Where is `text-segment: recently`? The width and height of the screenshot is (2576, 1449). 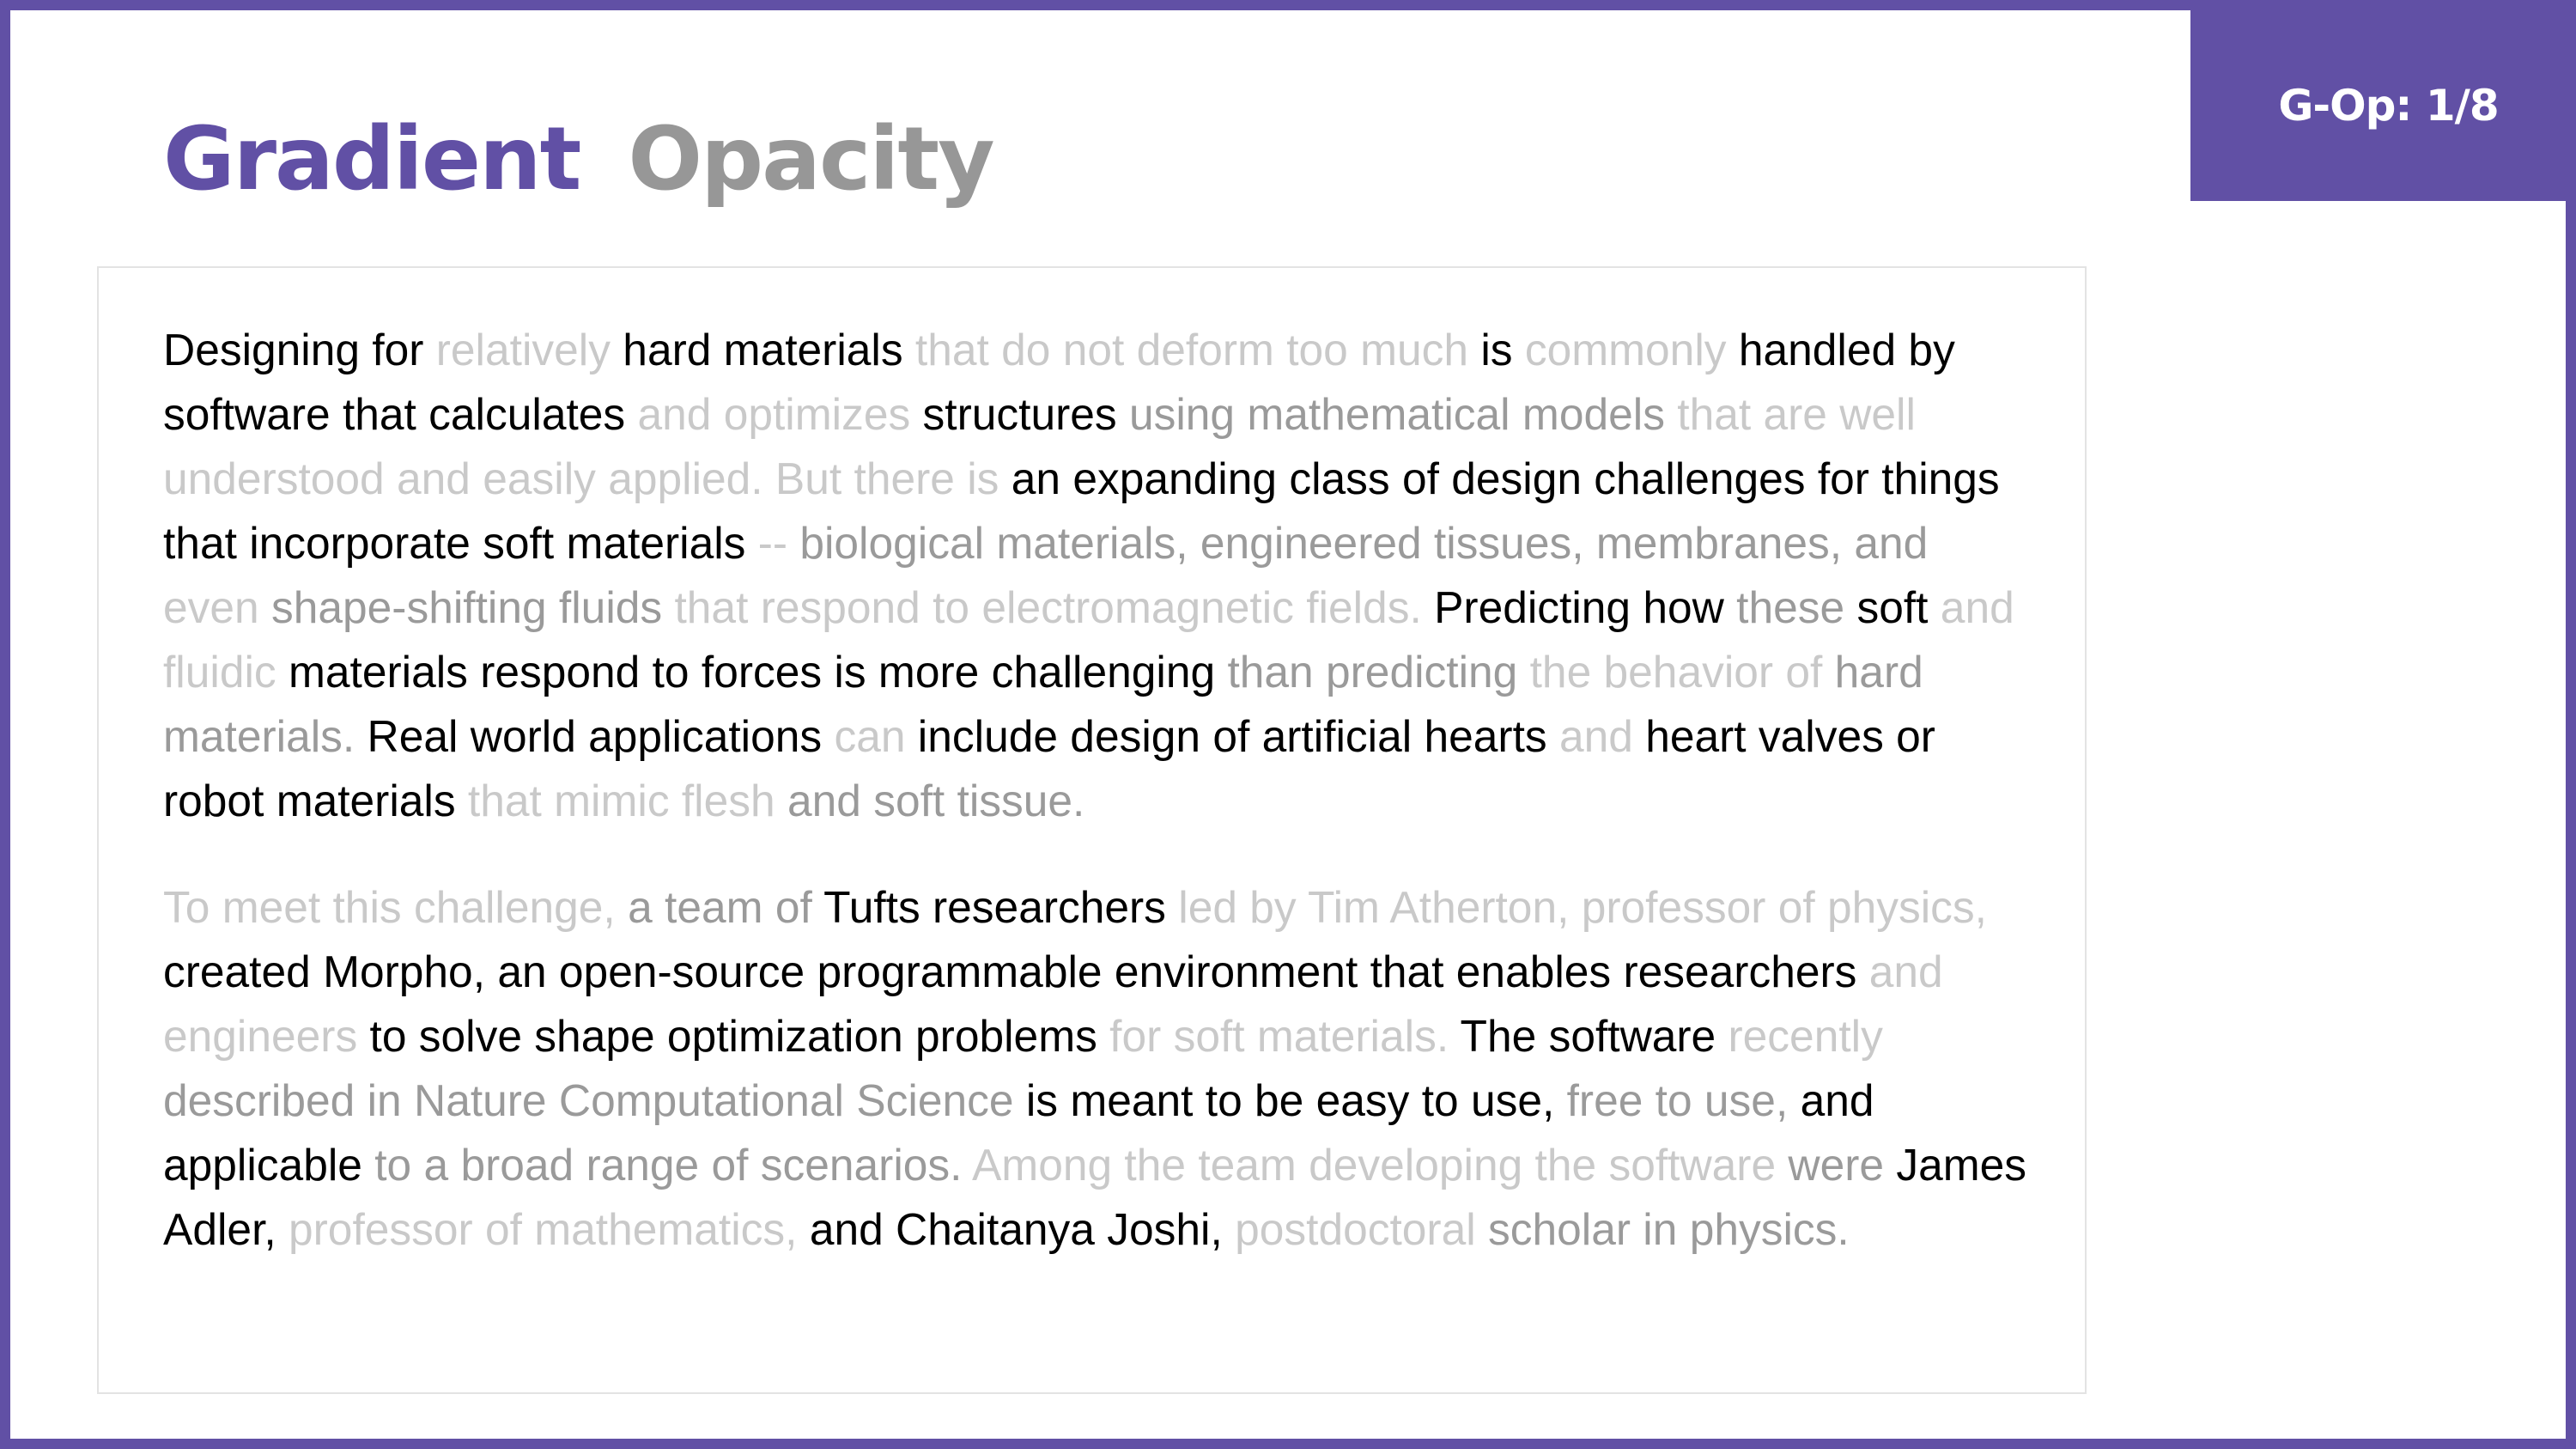 text-segment: recently is located at coordinates (1806, 1036).